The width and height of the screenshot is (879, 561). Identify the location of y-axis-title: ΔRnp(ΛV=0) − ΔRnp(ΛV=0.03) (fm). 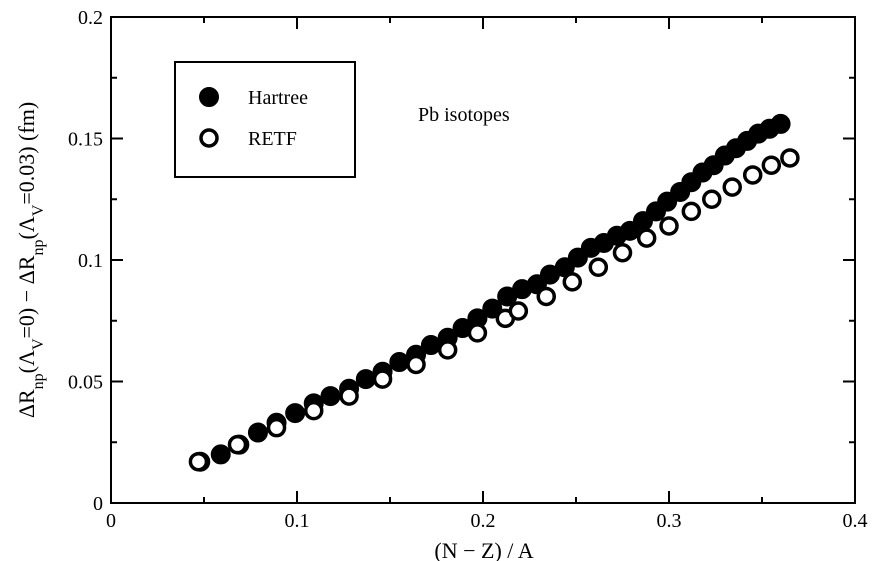
(30, 260).